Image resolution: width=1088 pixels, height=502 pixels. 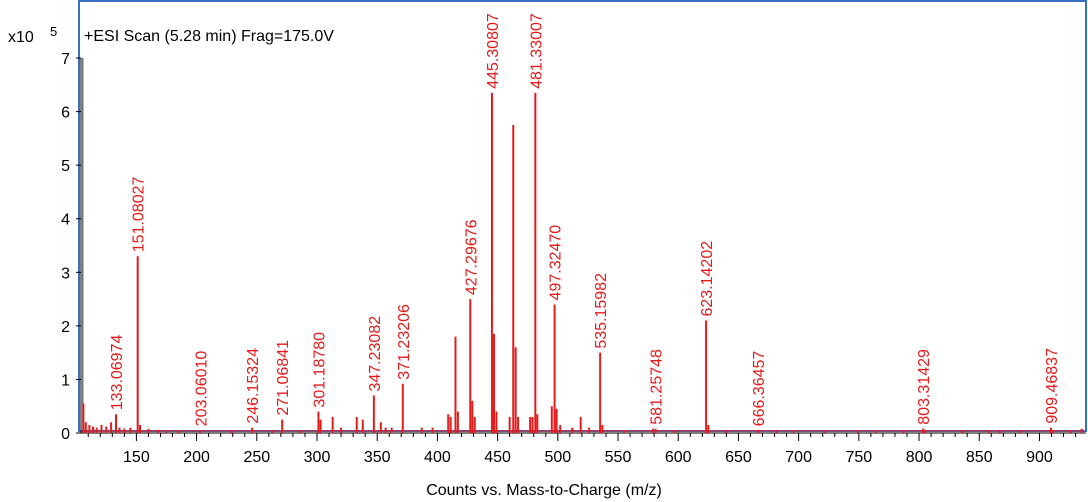 I want to click on x-tick-label: 750, so click(x=858, y=457).